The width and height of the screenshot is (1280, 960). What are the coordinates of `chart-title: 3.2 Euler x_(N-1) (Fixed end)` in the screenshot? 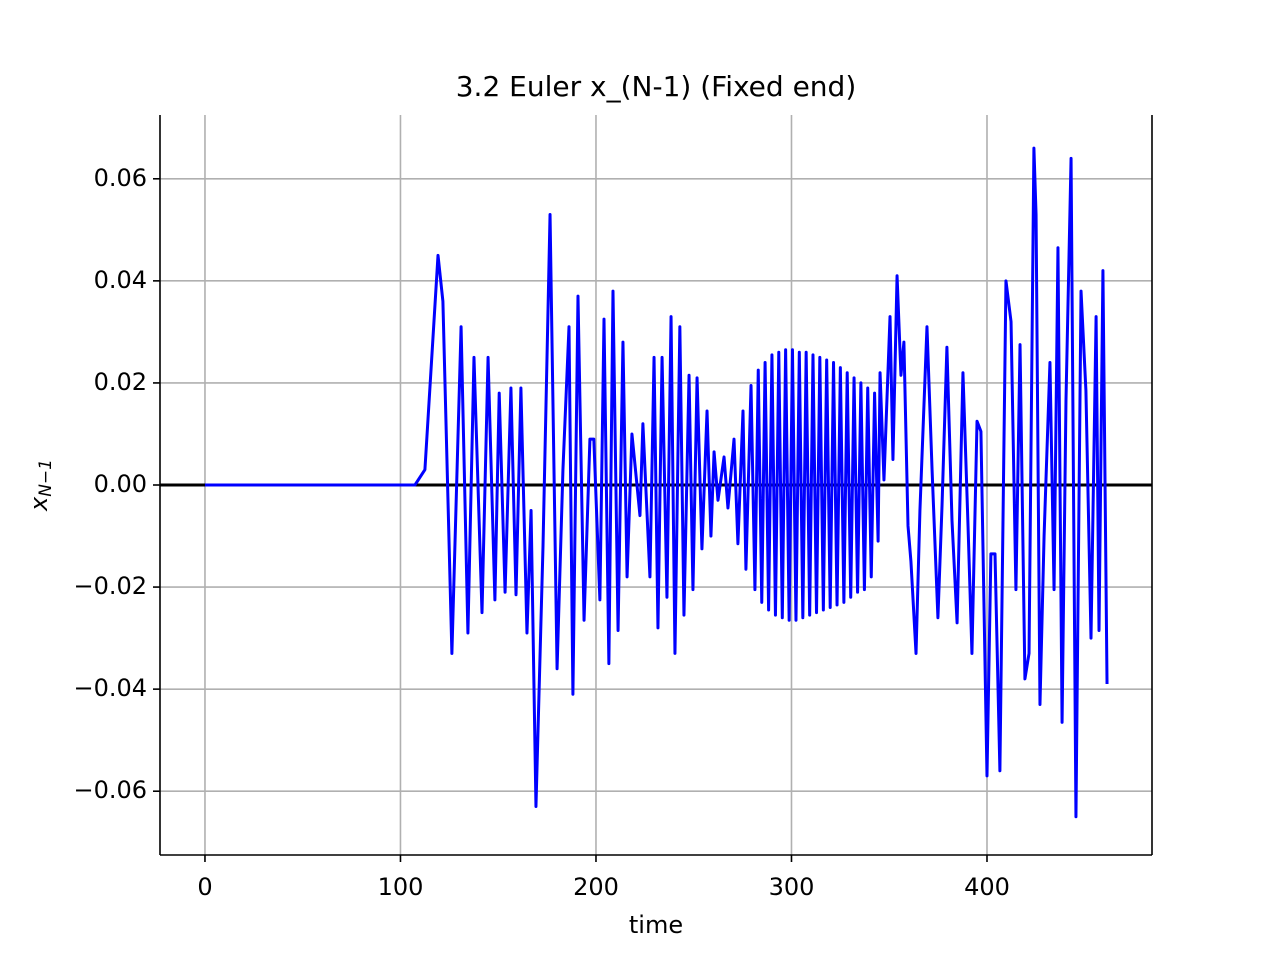 It's located at (656, 86).